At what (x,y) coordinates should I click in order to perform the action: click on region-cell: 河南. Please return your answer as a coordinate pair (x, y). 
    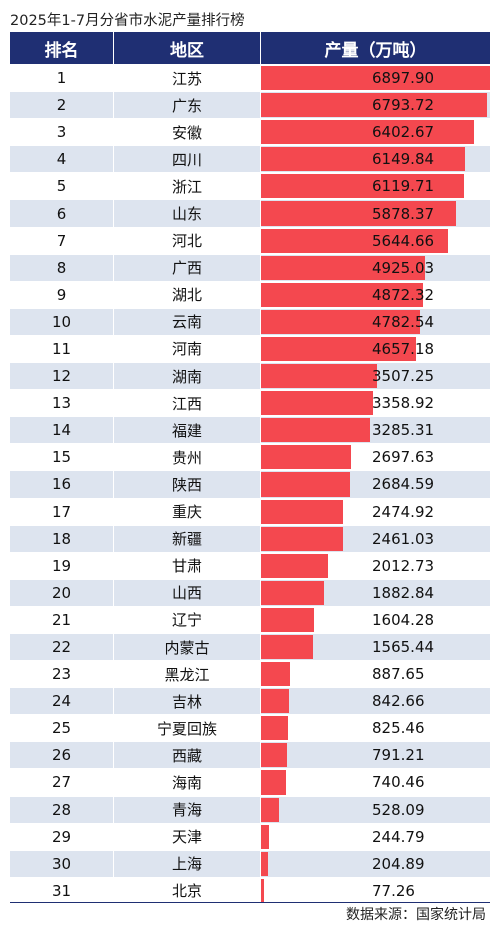
    Looking at the image, I should click on (187, 349).